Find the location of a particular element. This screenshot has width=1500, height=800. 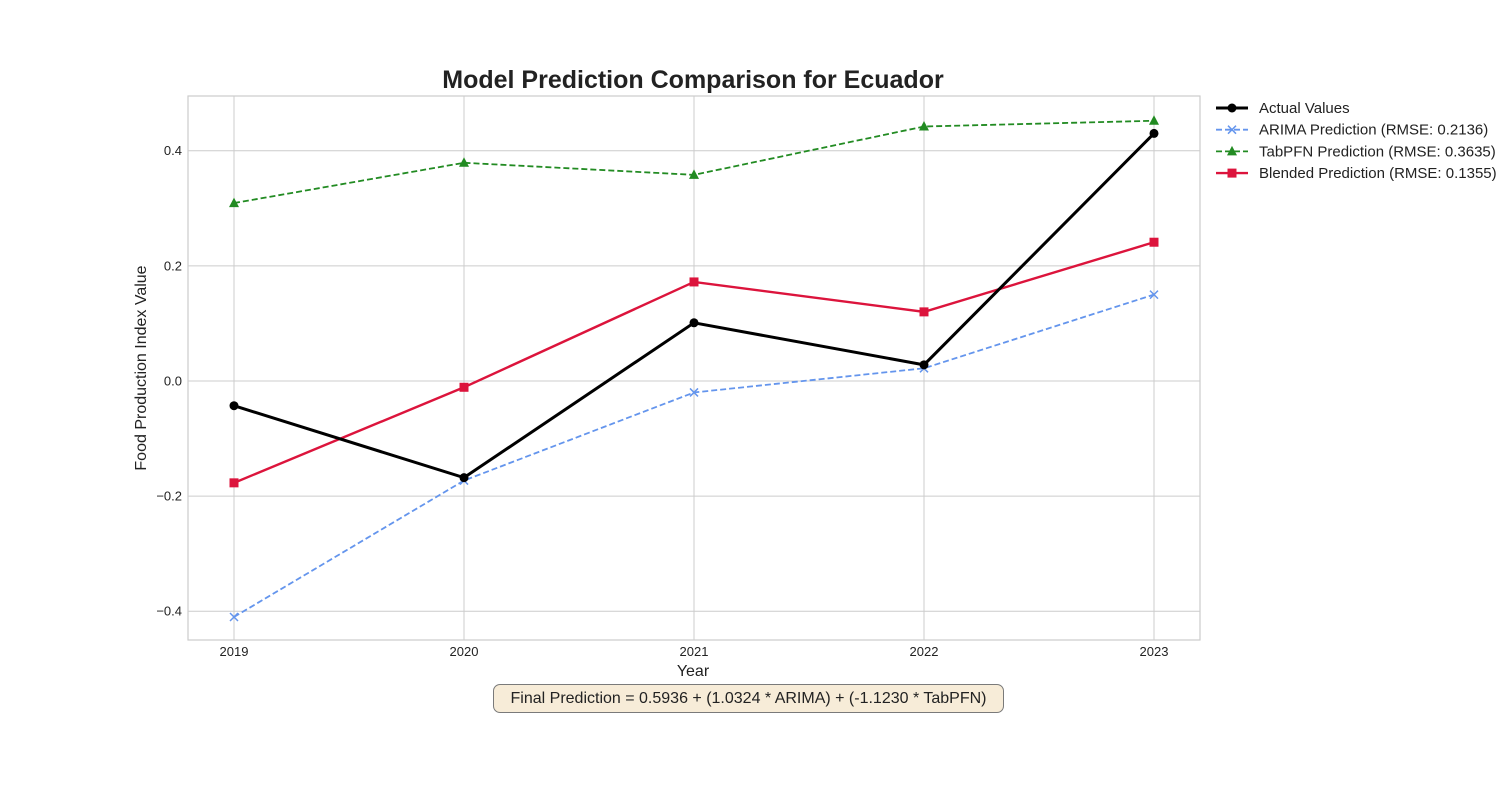

legend-label: TabPFN Prediction (RMSE: 0.3635) is located at coordinates (1377, 151).